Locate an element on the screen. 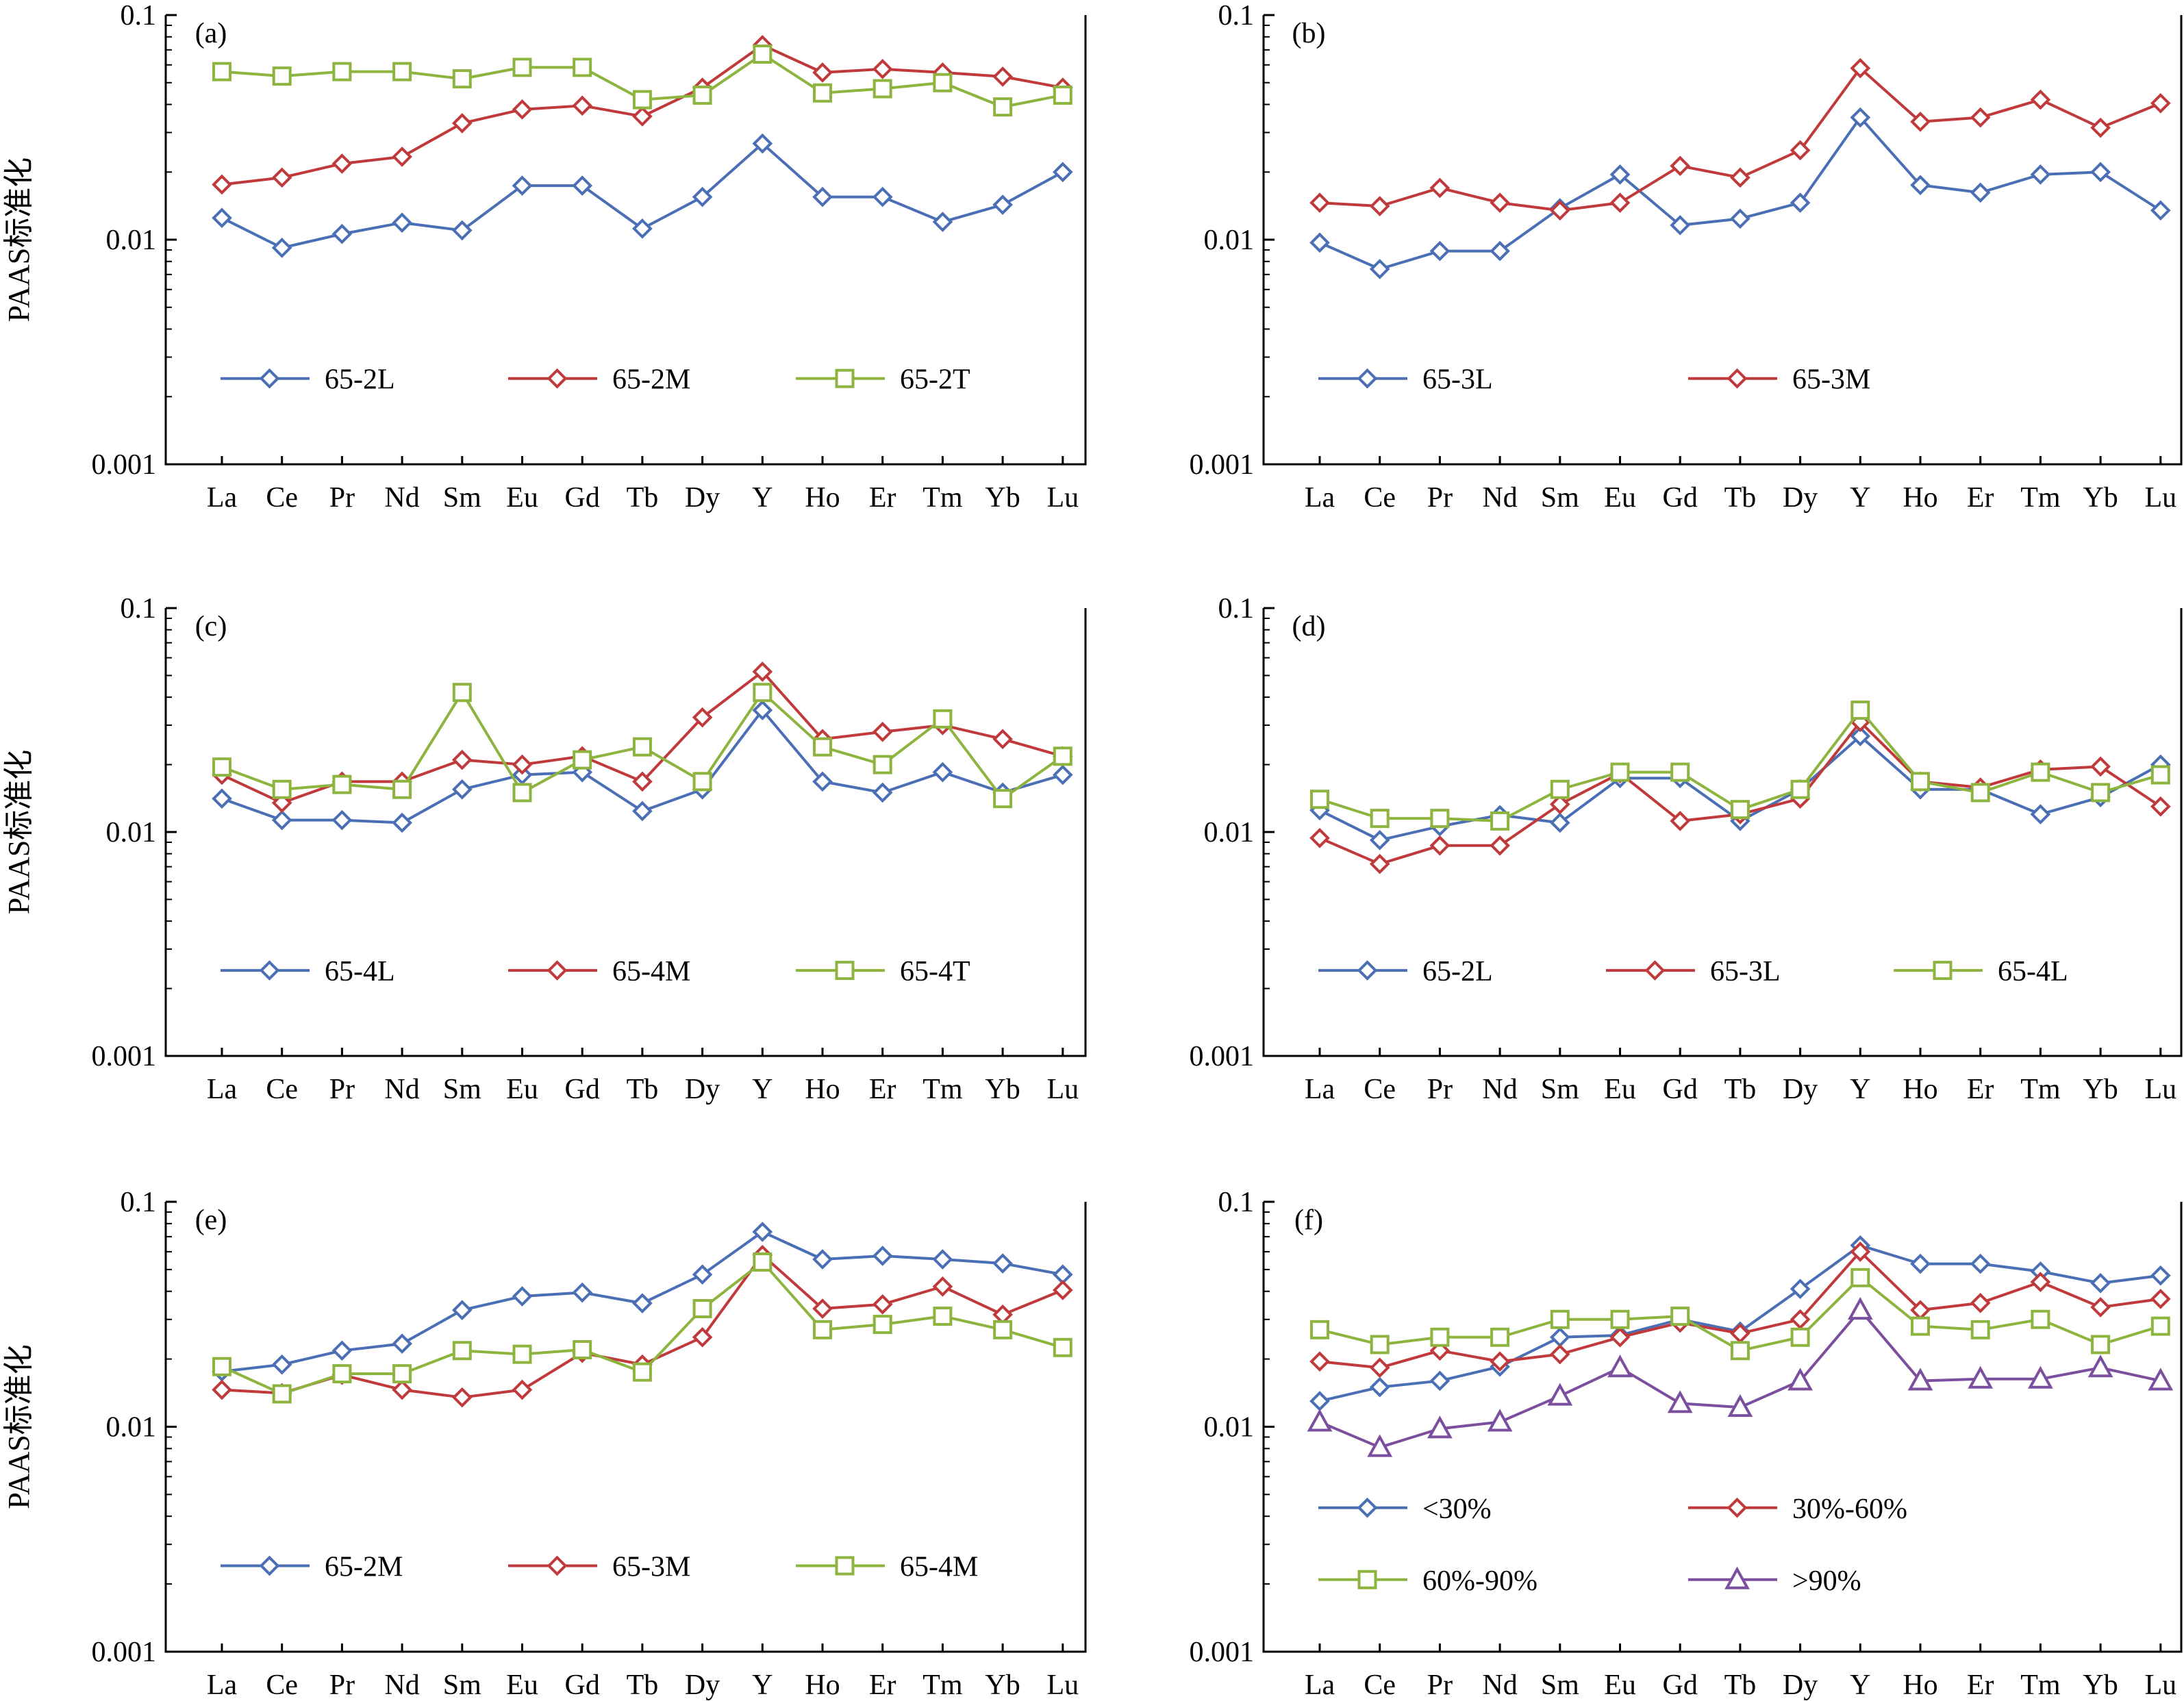 The width and height of the screenshot is (2184, 1701). panel-label: (e) is located at coordinates (211, 1220).